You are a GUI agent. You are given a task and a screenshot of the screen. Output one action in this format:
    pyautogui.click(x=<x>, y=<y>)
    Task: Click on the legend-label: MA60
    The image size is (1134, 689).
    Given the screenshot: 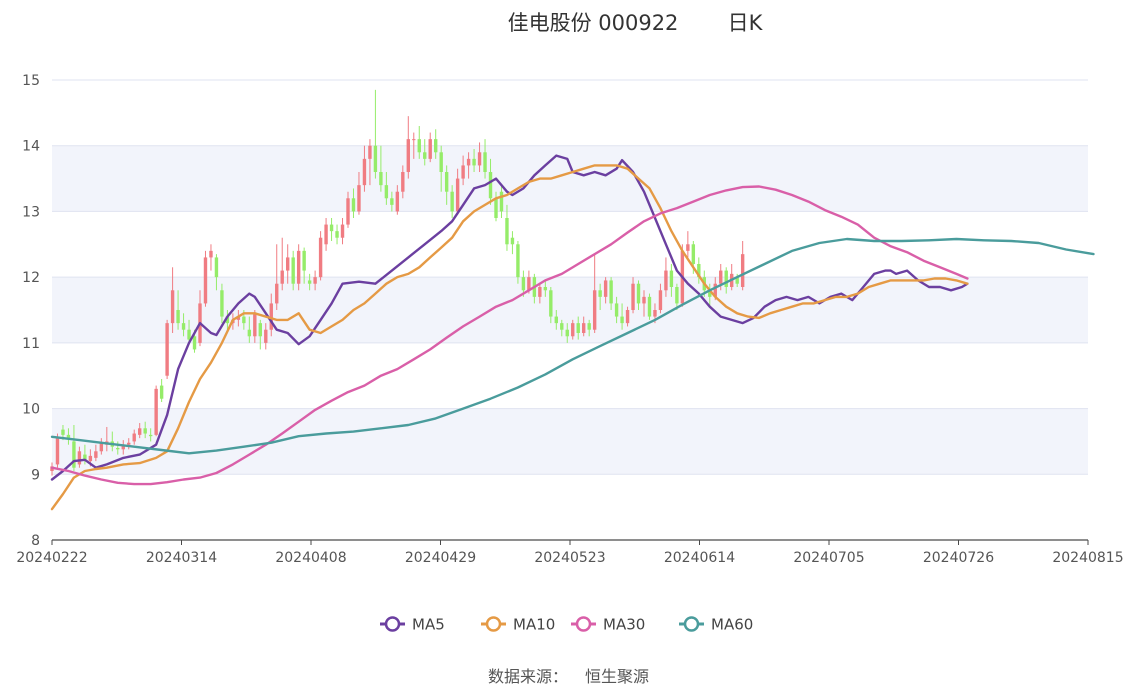 What is the action you would take?
    pyautogui.click(x=732, y=625)
    